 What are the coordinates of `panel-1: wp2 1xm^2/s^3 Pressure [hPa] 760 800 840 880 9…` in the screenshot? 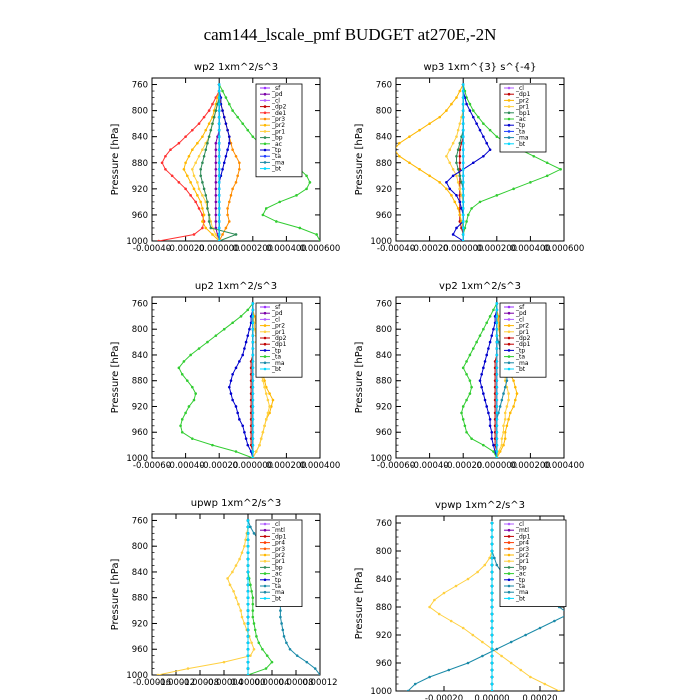 It's located at (225, 158).